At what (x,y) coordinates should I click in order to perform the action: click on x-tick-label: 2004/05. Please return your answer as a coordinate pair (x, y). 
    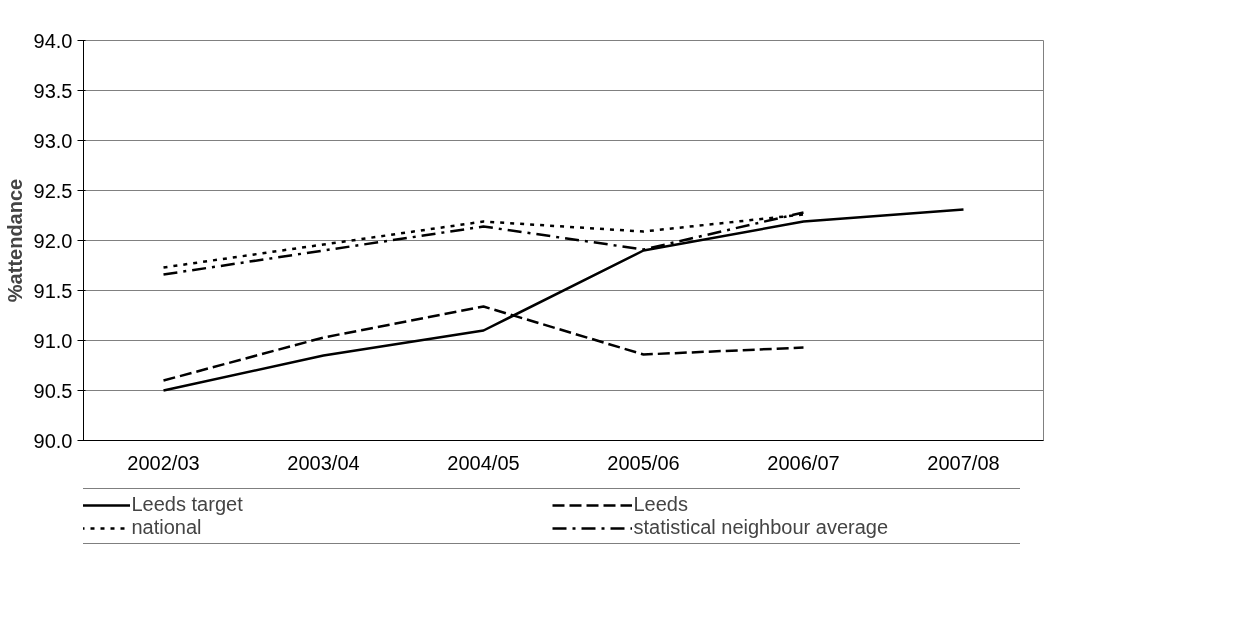
    Looking at the image, I should click on (483, 462).